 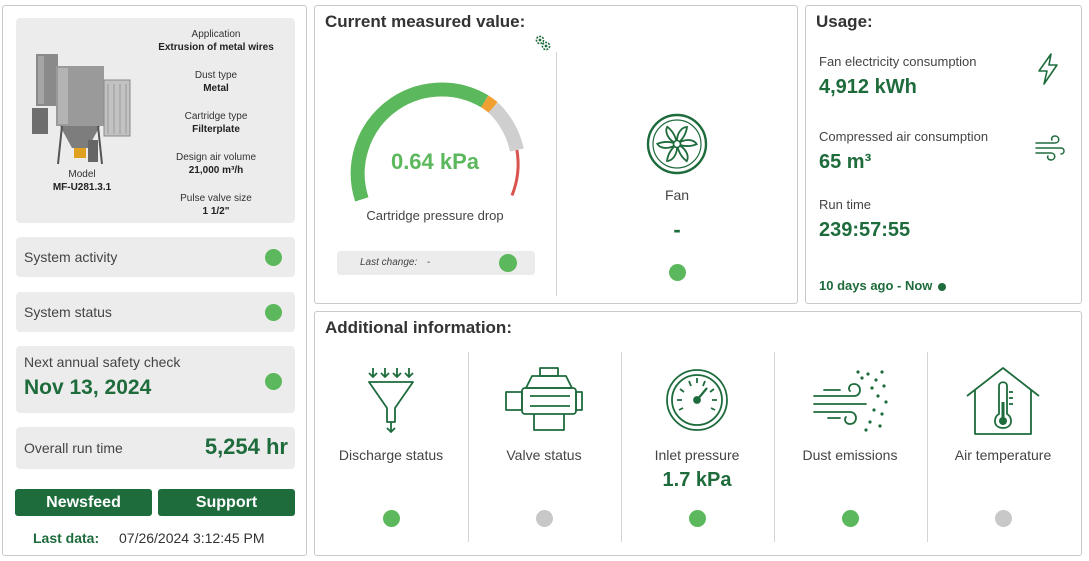 I want to click on last-data-value: 07/26/2024 3:12:45 PM, so click(x=192, y=538).